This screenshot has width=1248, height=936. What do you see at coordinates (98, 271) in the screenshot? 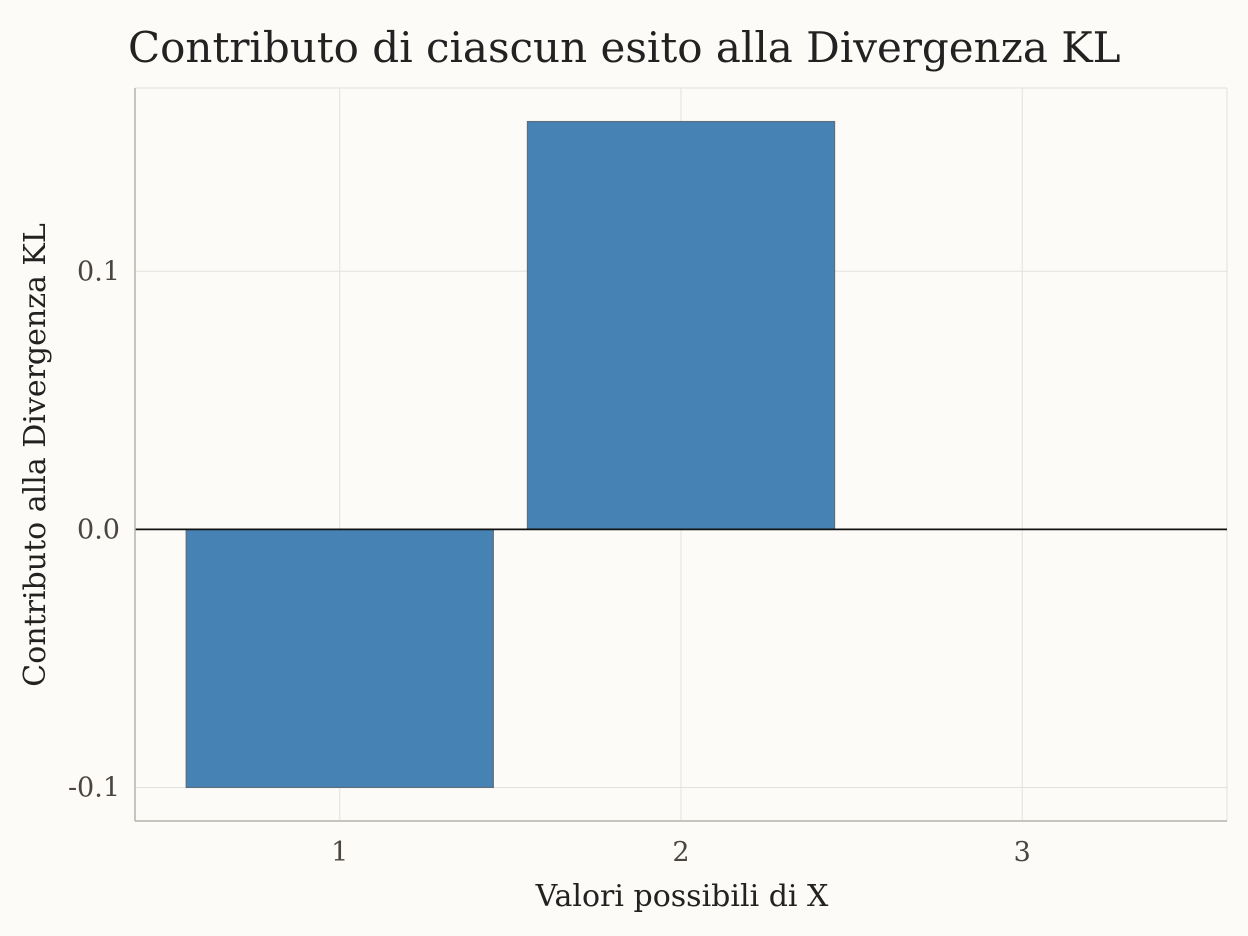
I see `y-tick-label: 0.1` at bounding box center [98, 271].